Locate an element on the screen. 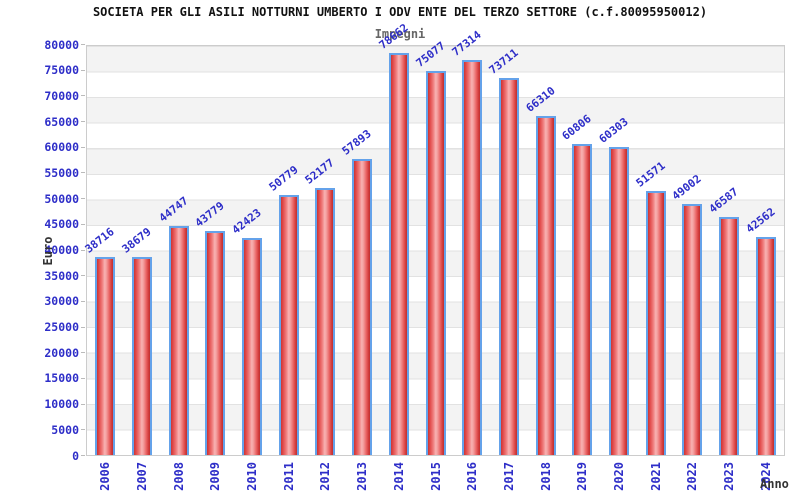  y-tick-label: 80000 is located at coordinates (61, 44).